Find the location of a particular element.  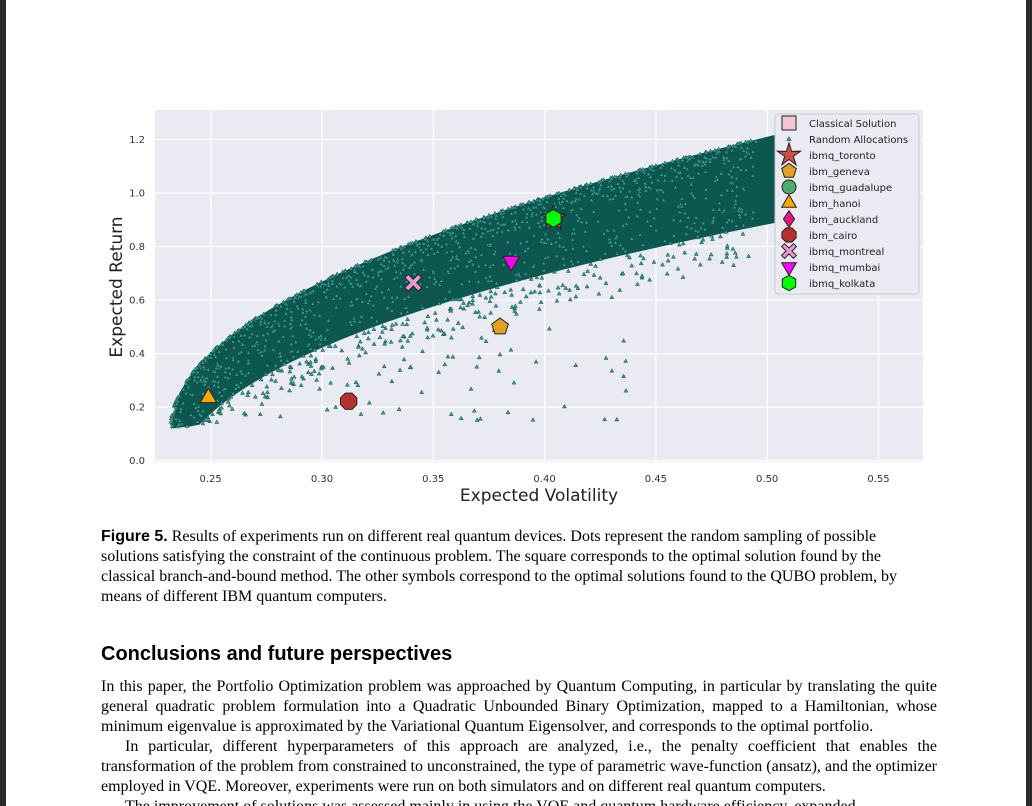

legend-marker-ibmq-montreal is located at coordinates (789, 251).